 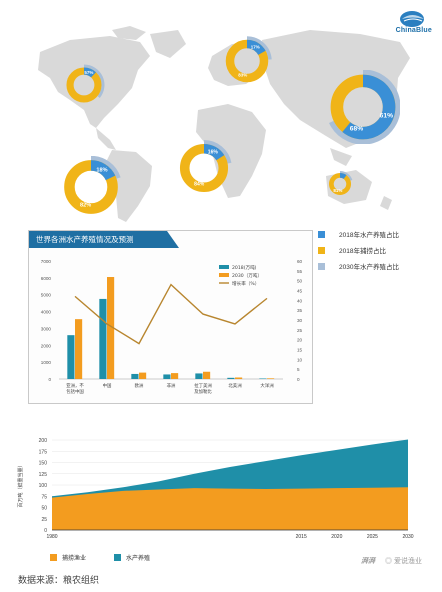 I want to click on brand-logo, so click(x=412, y=19).